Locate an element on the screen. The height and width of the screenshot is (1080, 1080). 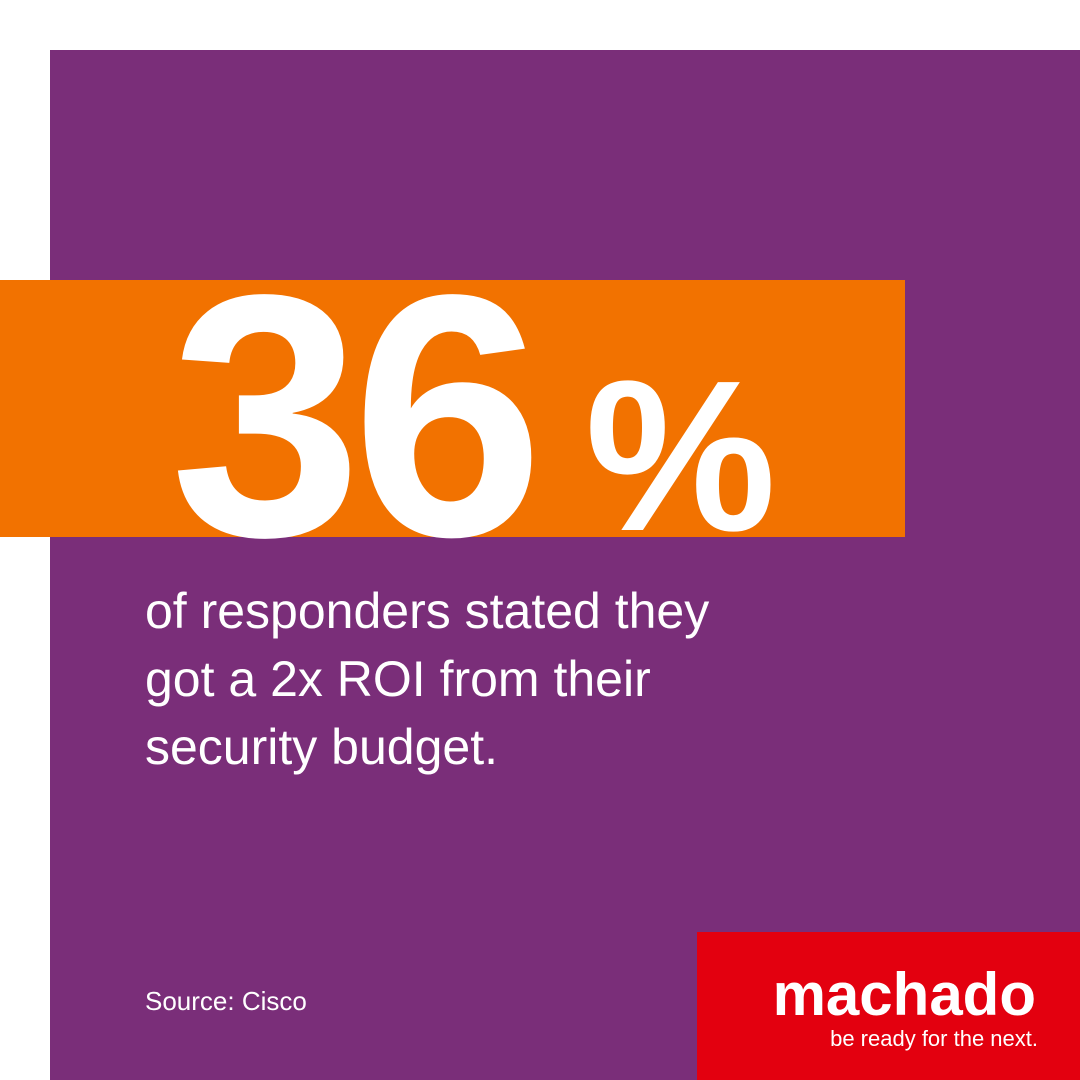
source: Source: Cisco is located at coordinates (226, 1001).